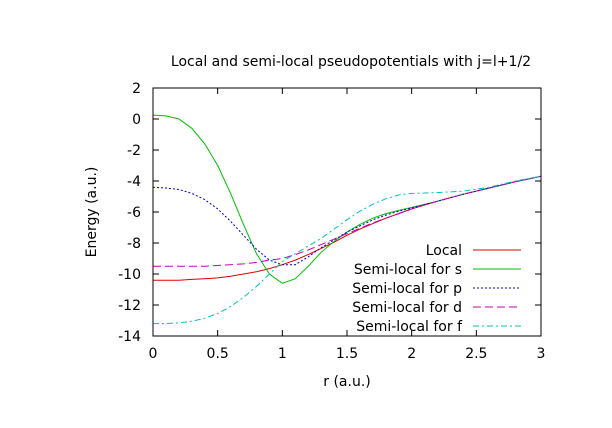 This screenshot has height=428, width=612. Describe the element at coordinates (411, 354) in the screenshot. I see `x-tick-label: 2` at that location.